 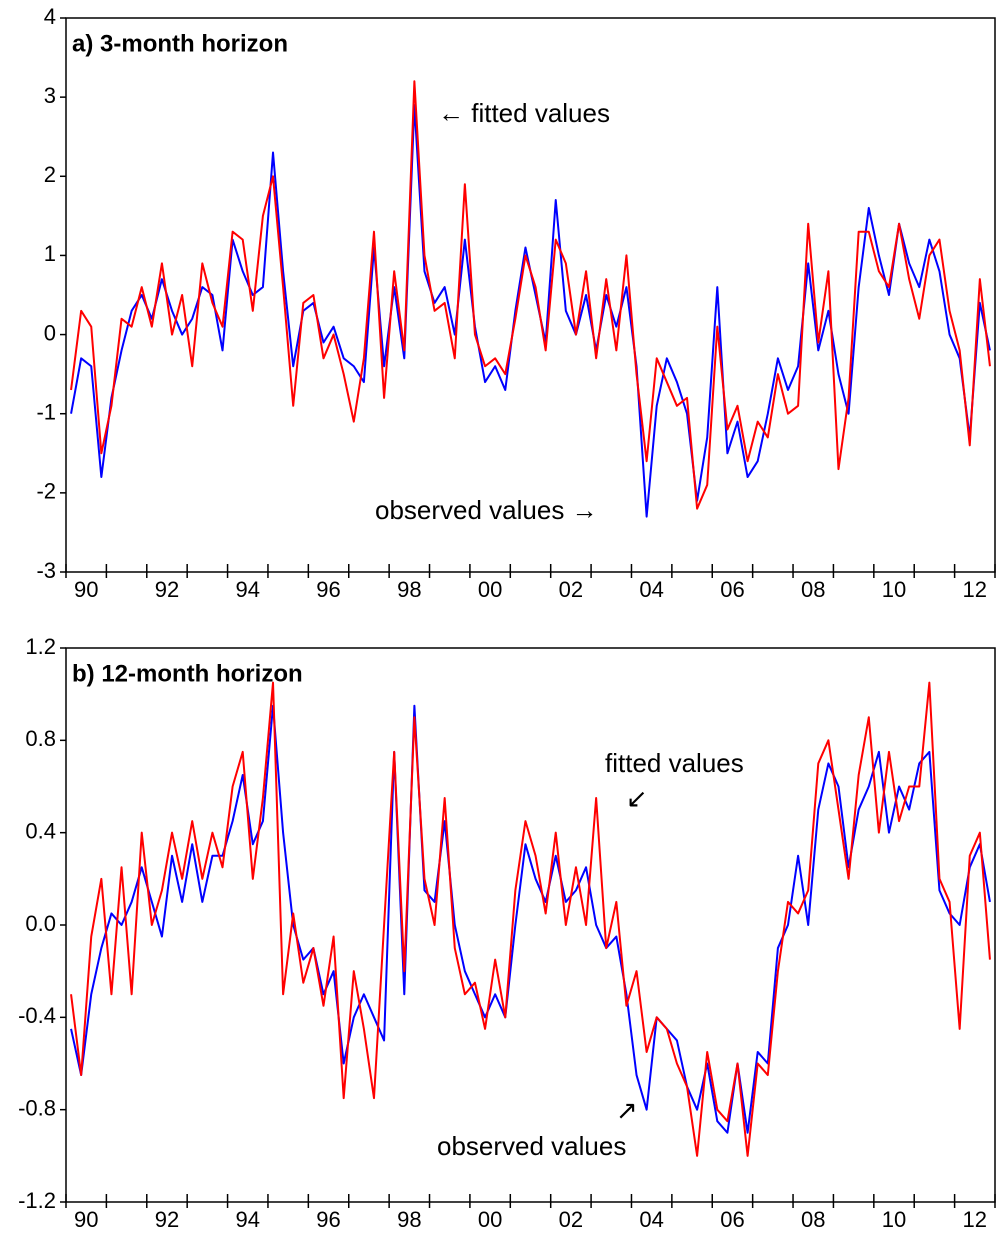 What do you see at coordinates (187, 673) in the screenshot?
I see `chart-title: b) 12-month horizon` at bounding box center [187, 673].